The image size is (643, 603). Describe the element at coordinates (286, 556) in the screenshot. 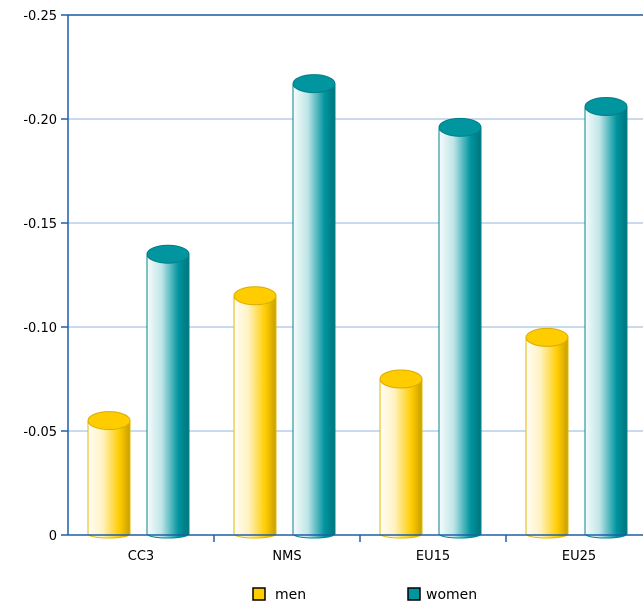

I see `x-tick-label: NMS` at that location.